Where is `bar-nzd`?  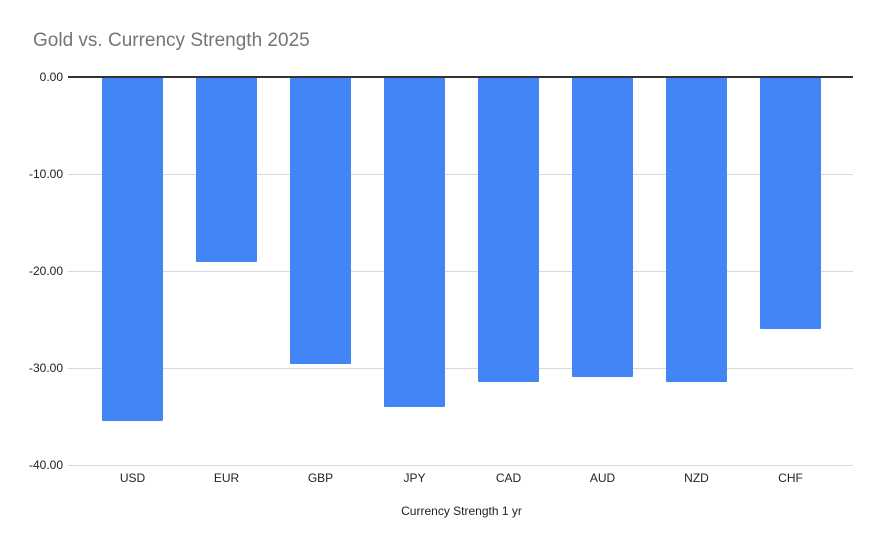 bar-nzd is located at coordinates (696, 229).